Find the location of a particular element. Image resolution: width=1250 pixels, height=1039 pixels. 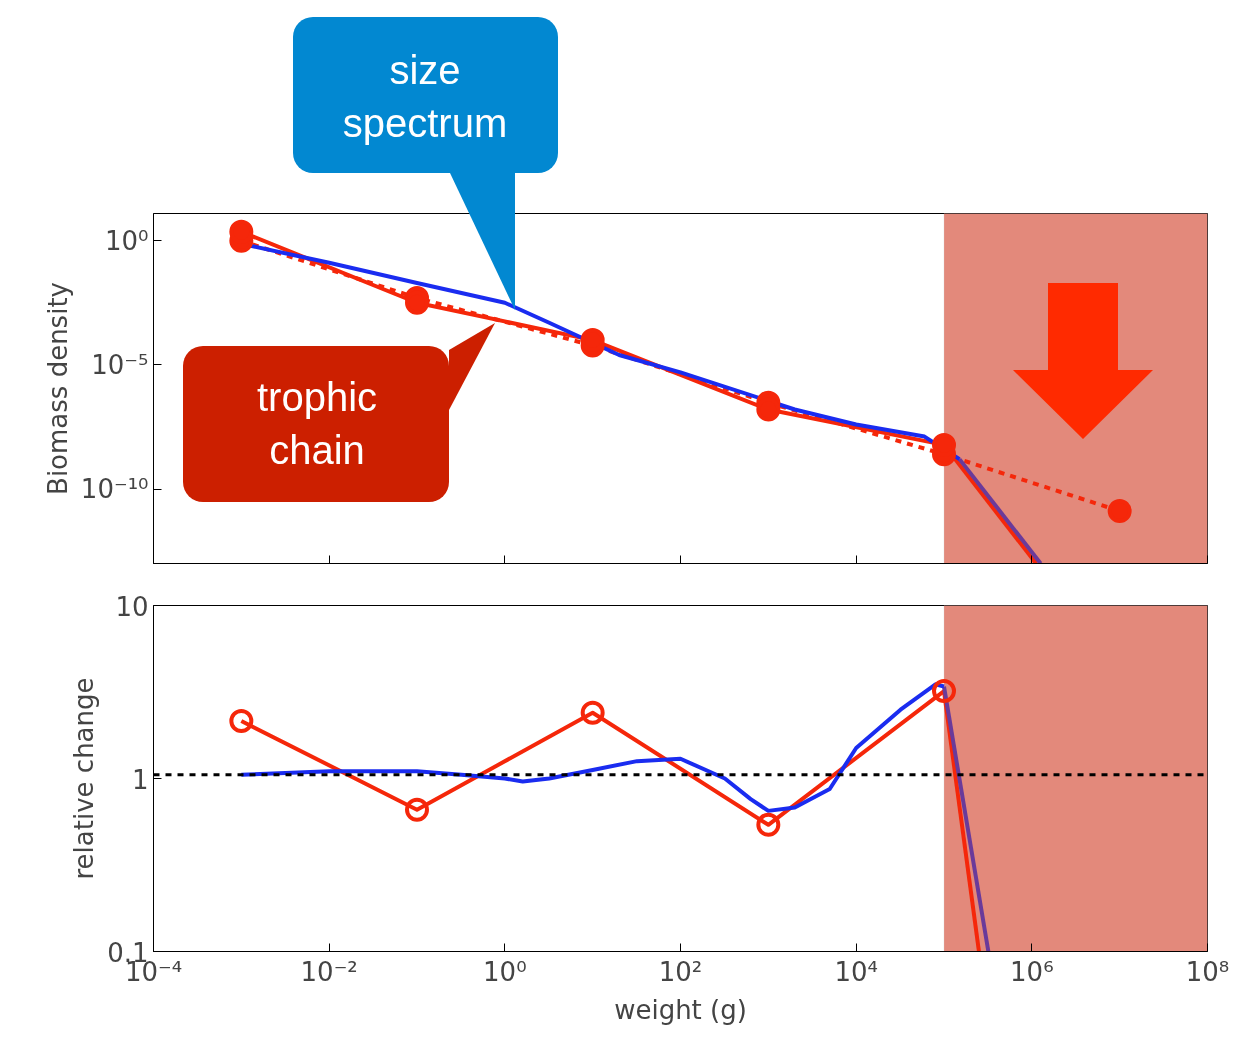

y-tick-label: 10 is located at coordinates (132, 606).